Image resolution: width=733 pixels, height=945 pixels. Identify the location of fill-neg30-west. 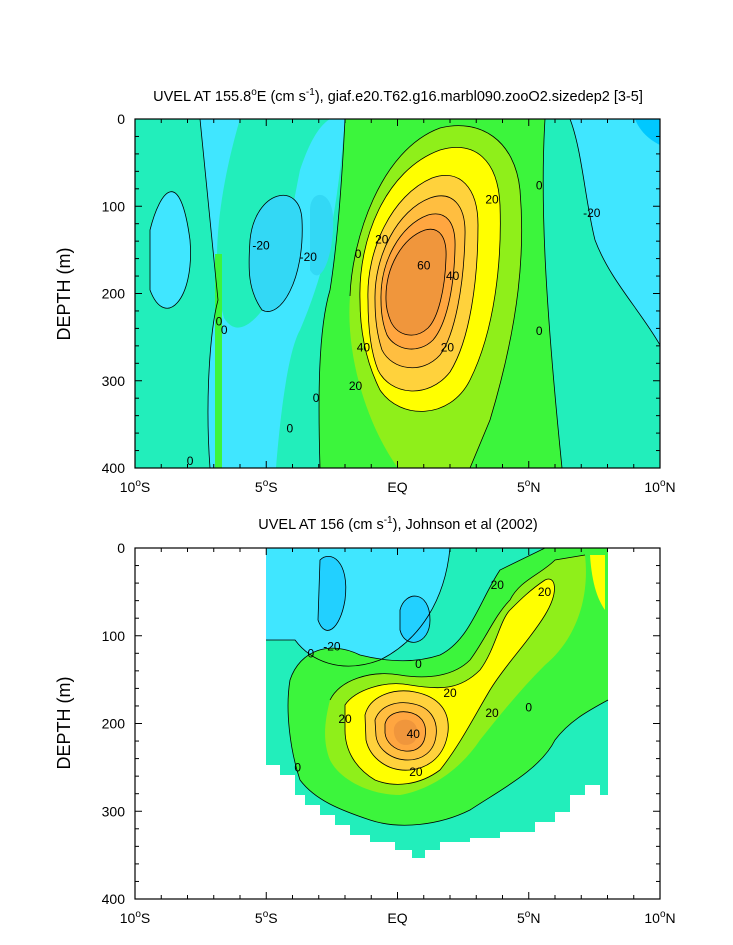
(276, 253).